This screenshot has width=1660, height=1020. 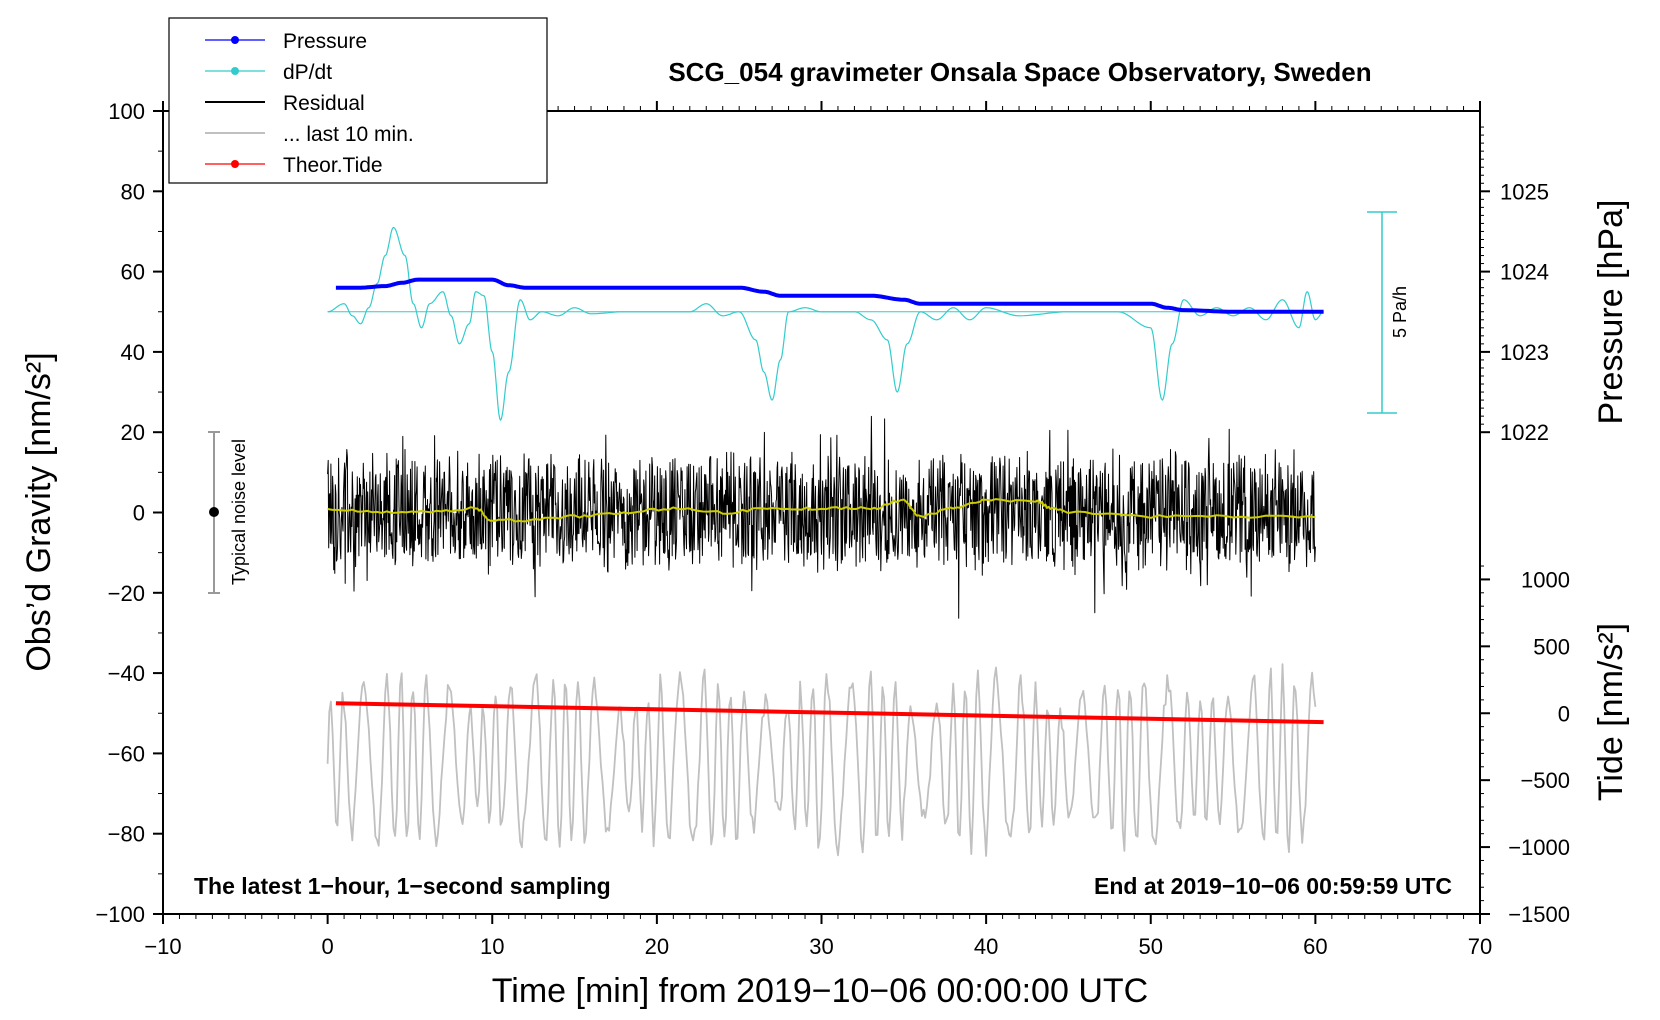 What do you see at coordinates (1524, 432) in the screenshot?
I see `pressure-tick-label: 1022` at bounding box center [1524, 432].